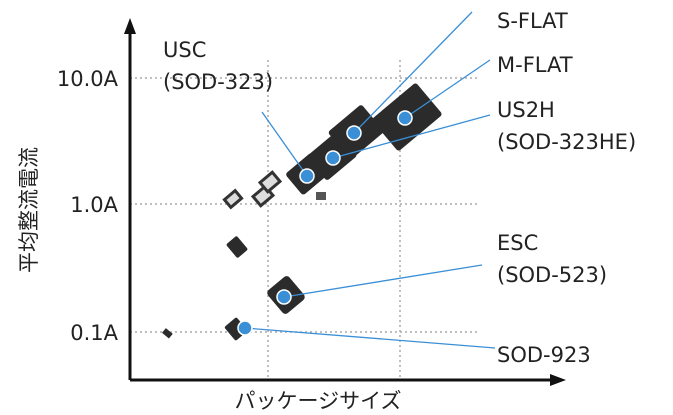  I want to click on callout: ESC, so click(517, 243).